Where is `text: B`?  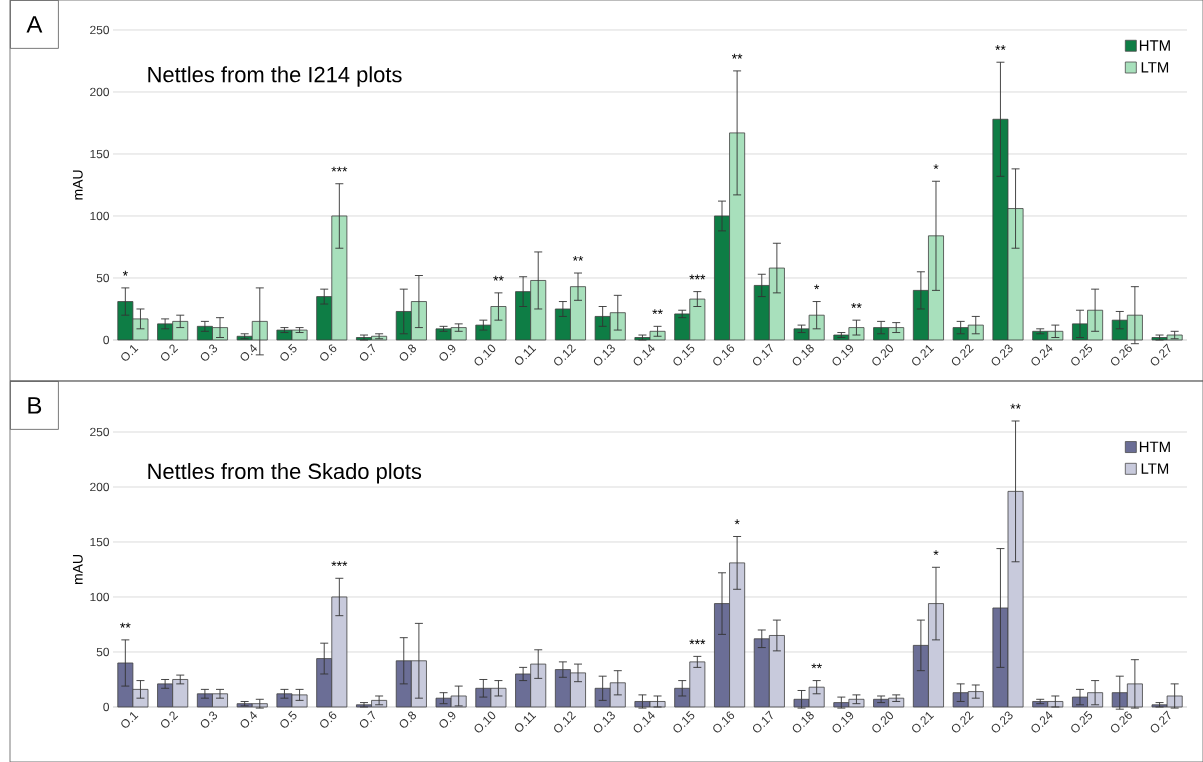
text: B is located at coordinates (35, 405).